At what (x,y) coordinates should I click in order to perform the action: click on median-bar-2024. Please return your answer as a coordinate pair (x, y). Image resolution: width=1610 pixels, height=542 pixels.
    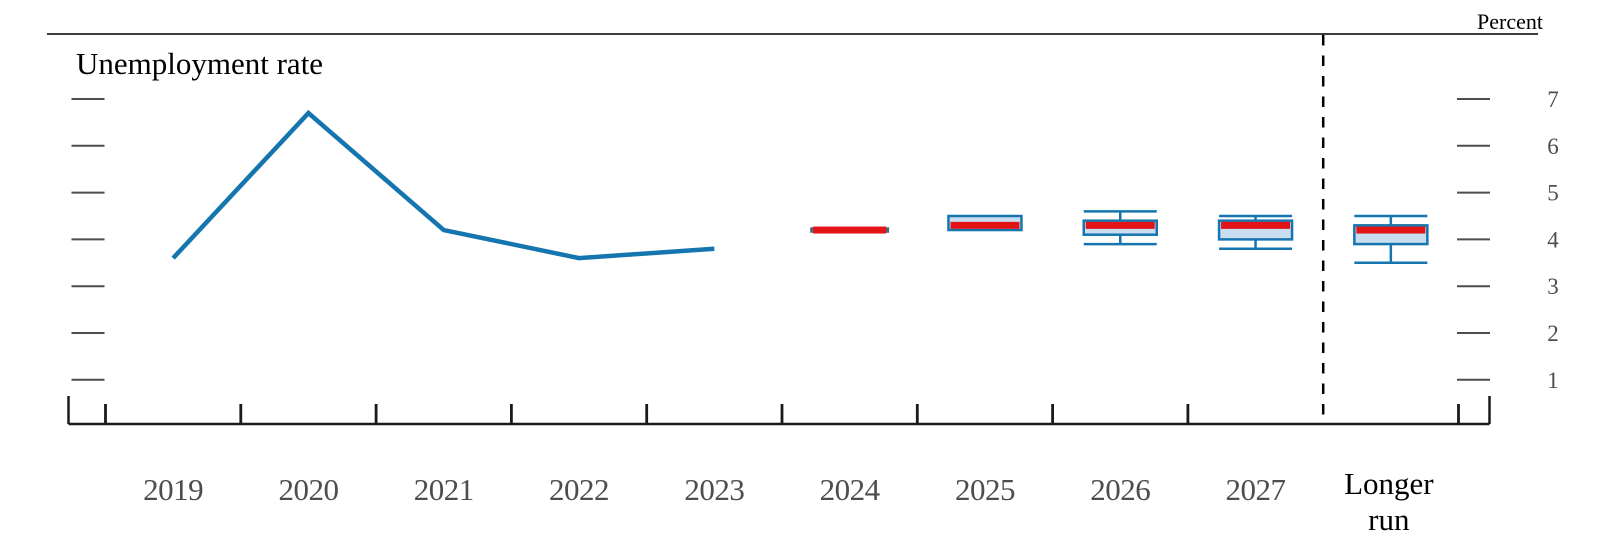
    Looking at the image, I should click on (850, 230).